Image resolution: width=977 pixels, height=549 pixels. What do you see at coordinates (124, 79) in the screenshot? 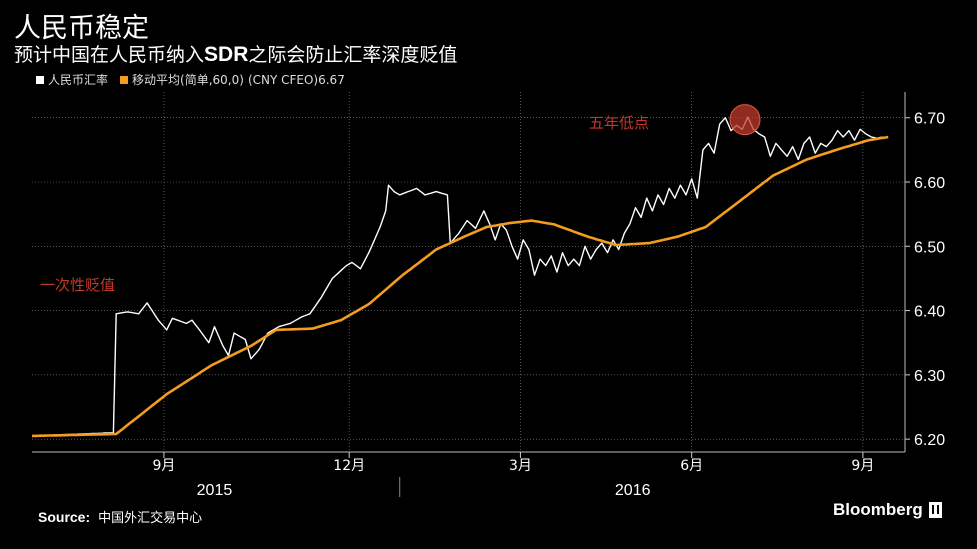
I see `legend-swatch-ma` at bounding box center [124, 79].